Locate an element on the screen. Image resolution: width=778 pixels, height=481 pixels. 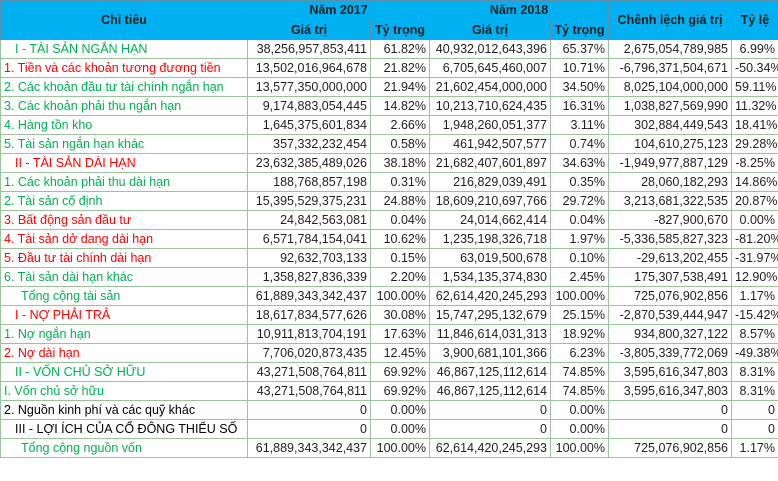
cell-value-2018: 461,942,507,577 is located at coordinates (490, 144).